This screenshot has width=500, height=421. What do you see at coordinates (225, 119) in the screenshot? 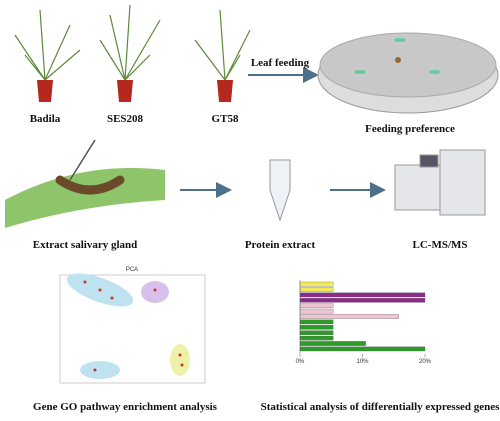
I see `plant-label: GT58` at bounding box center [225, 119].